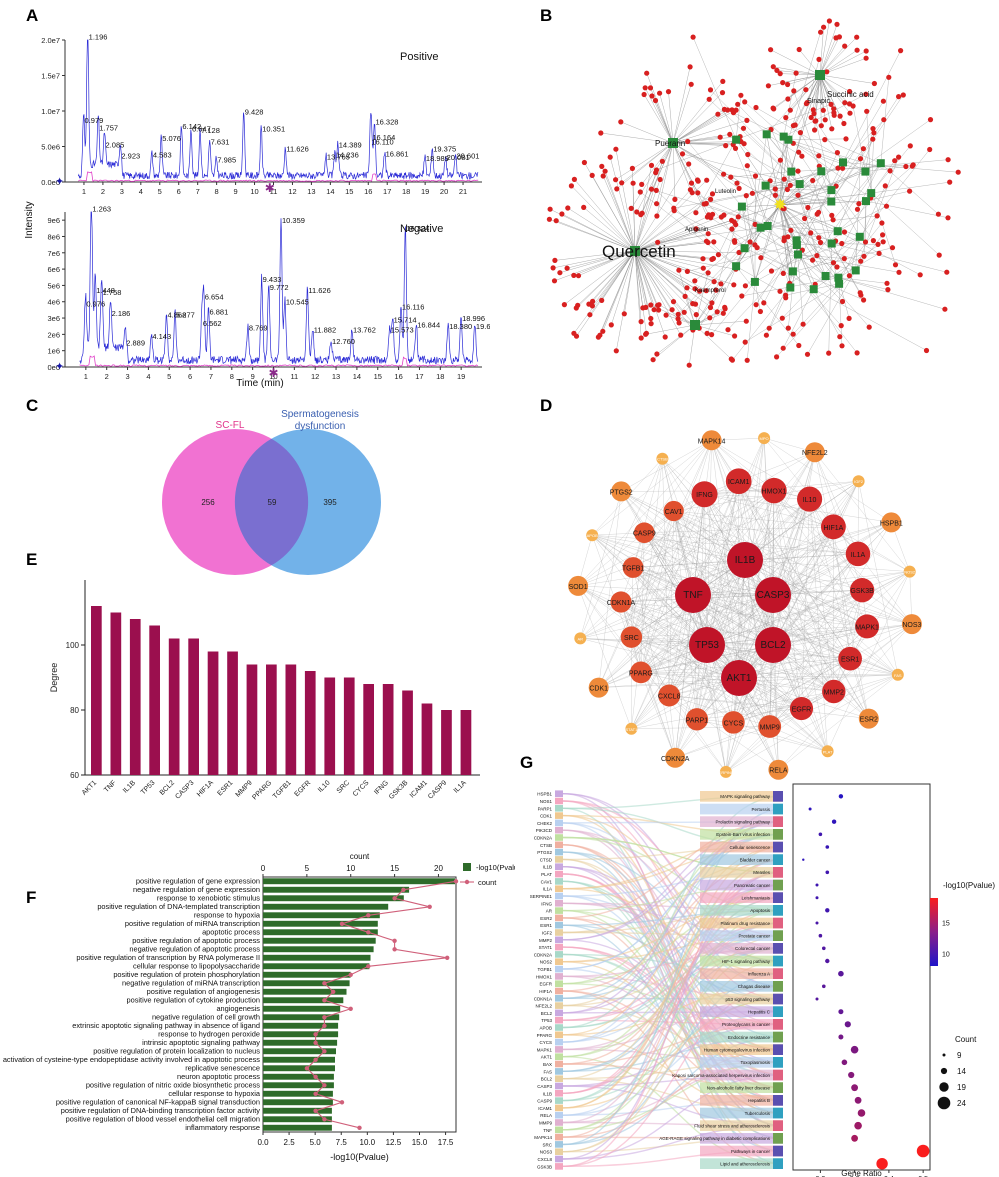  What do you see at coordinates (934, 932) in the screenshot?
I see `color-bar` at bounding box center [934, 932].